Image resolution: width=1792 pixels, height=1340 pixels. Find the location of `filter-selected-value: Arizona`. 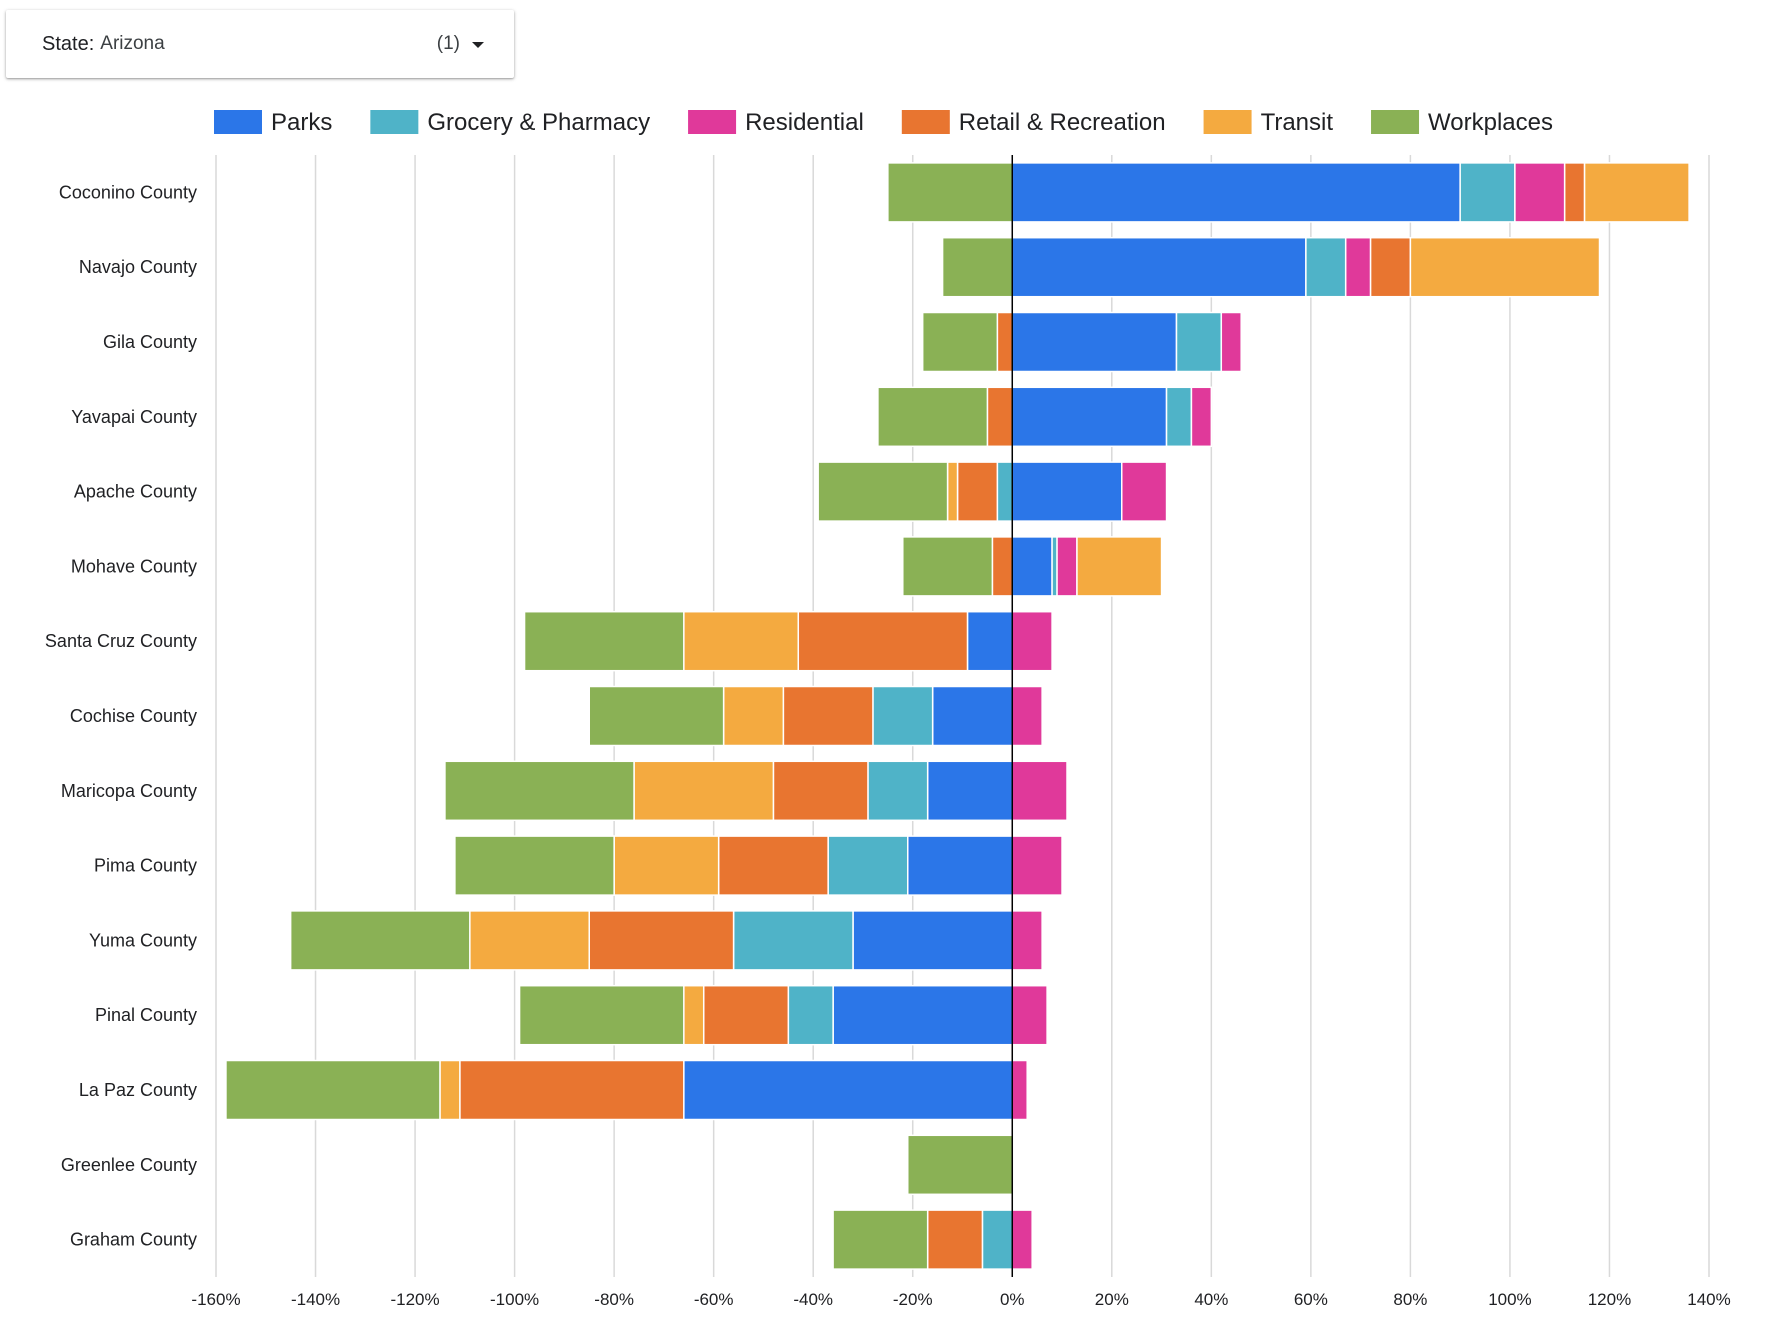

filter-selected-value: Arizona is located at coordinates (132, 43).